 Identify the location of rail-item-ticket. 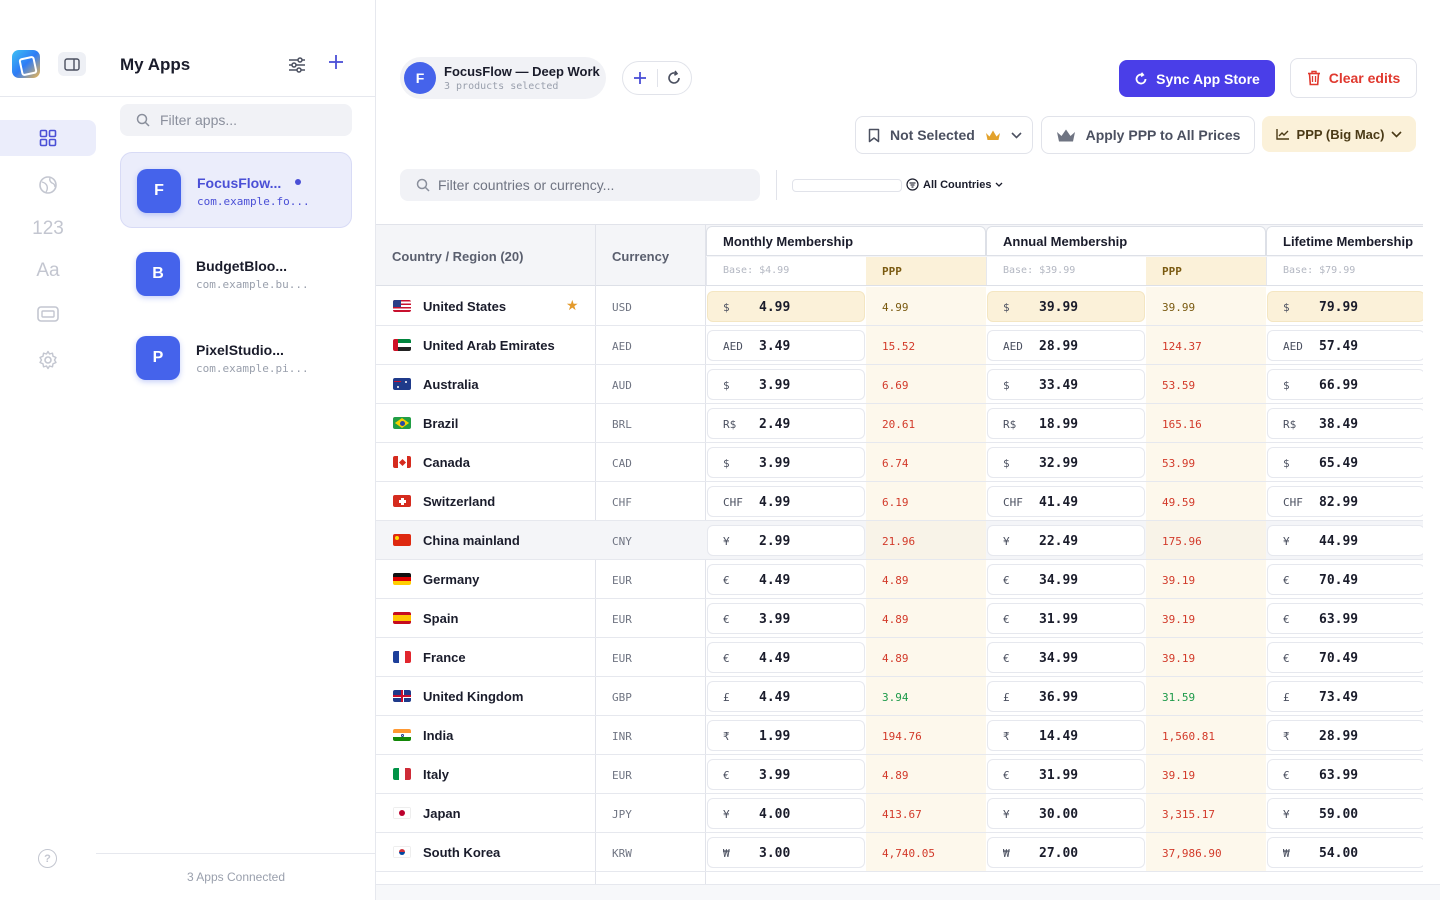
(48, 314).